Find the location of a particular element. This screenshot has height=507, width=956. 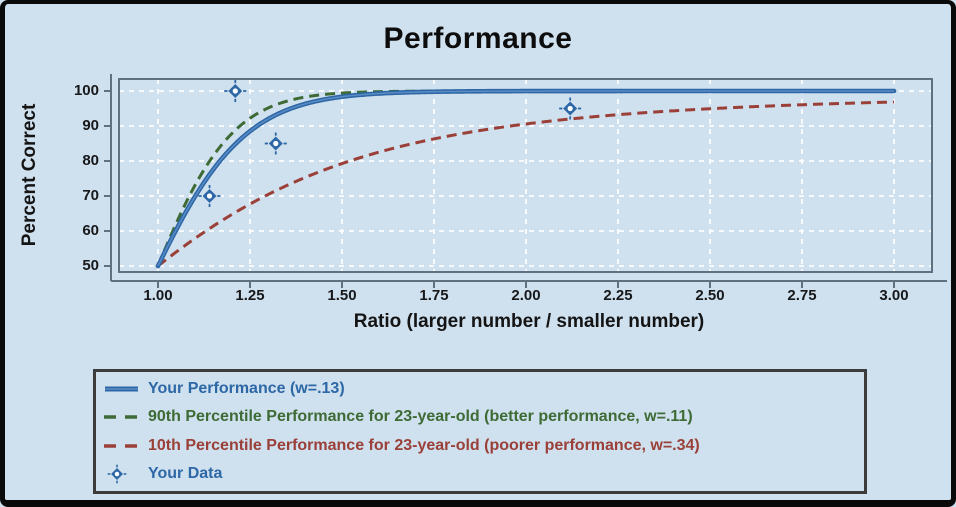

x-tick-label: 1.25 is located at coordinates (250, 295).